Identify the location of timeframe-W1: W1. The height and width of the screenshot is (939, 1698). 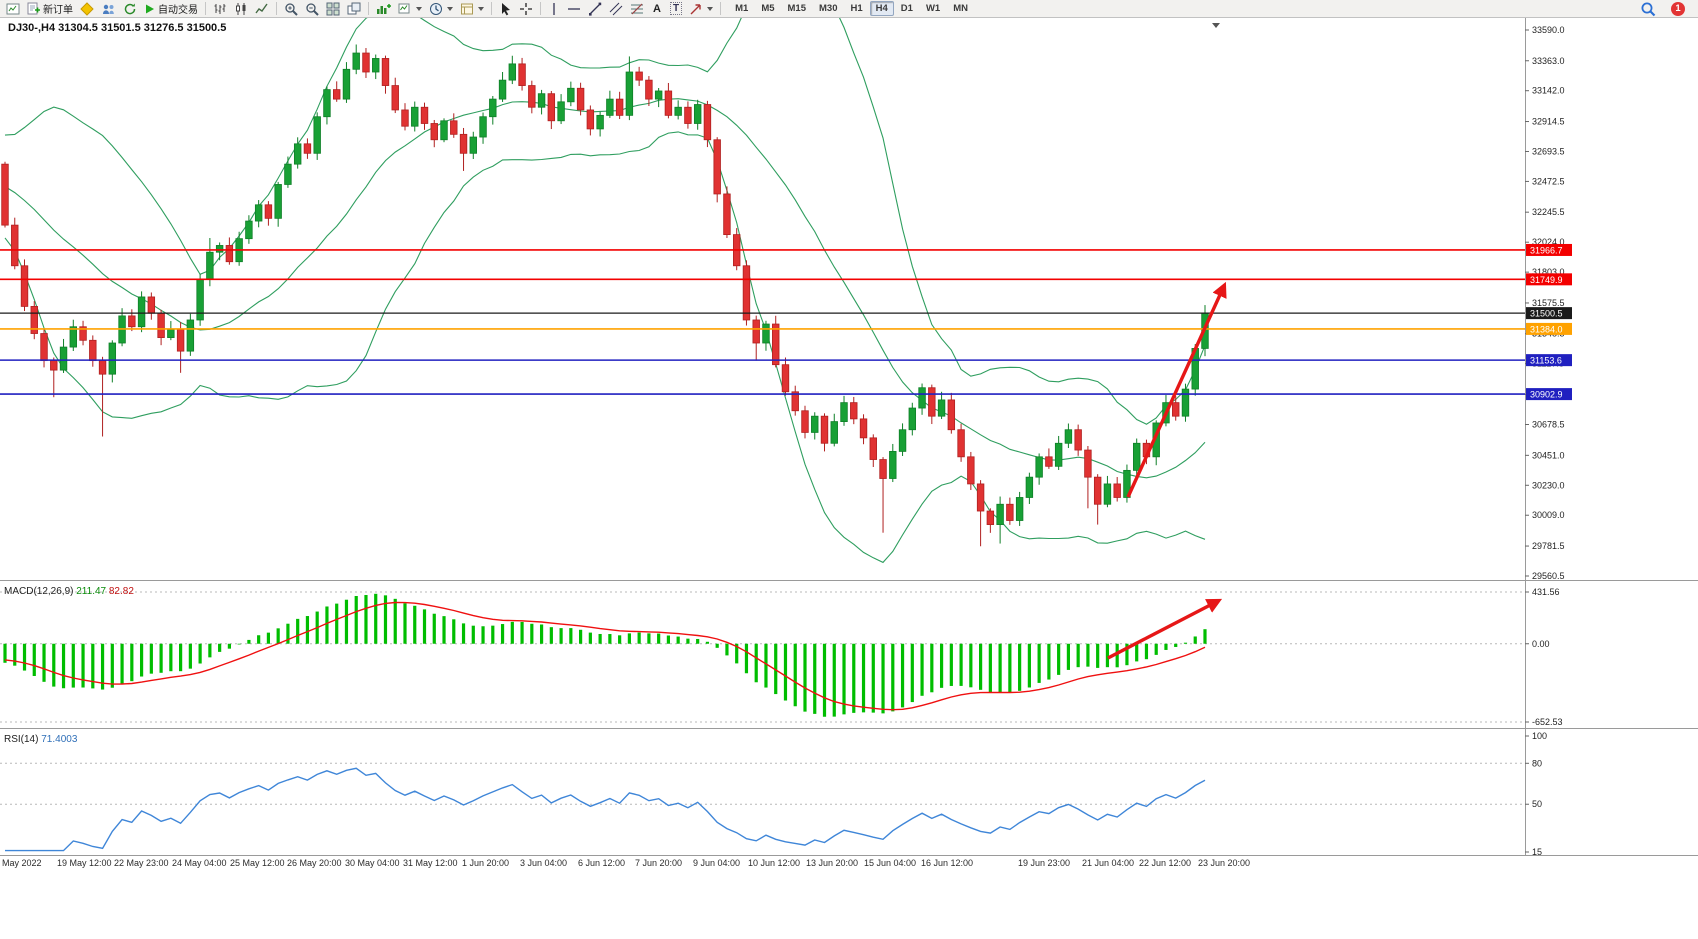
(933, 8).